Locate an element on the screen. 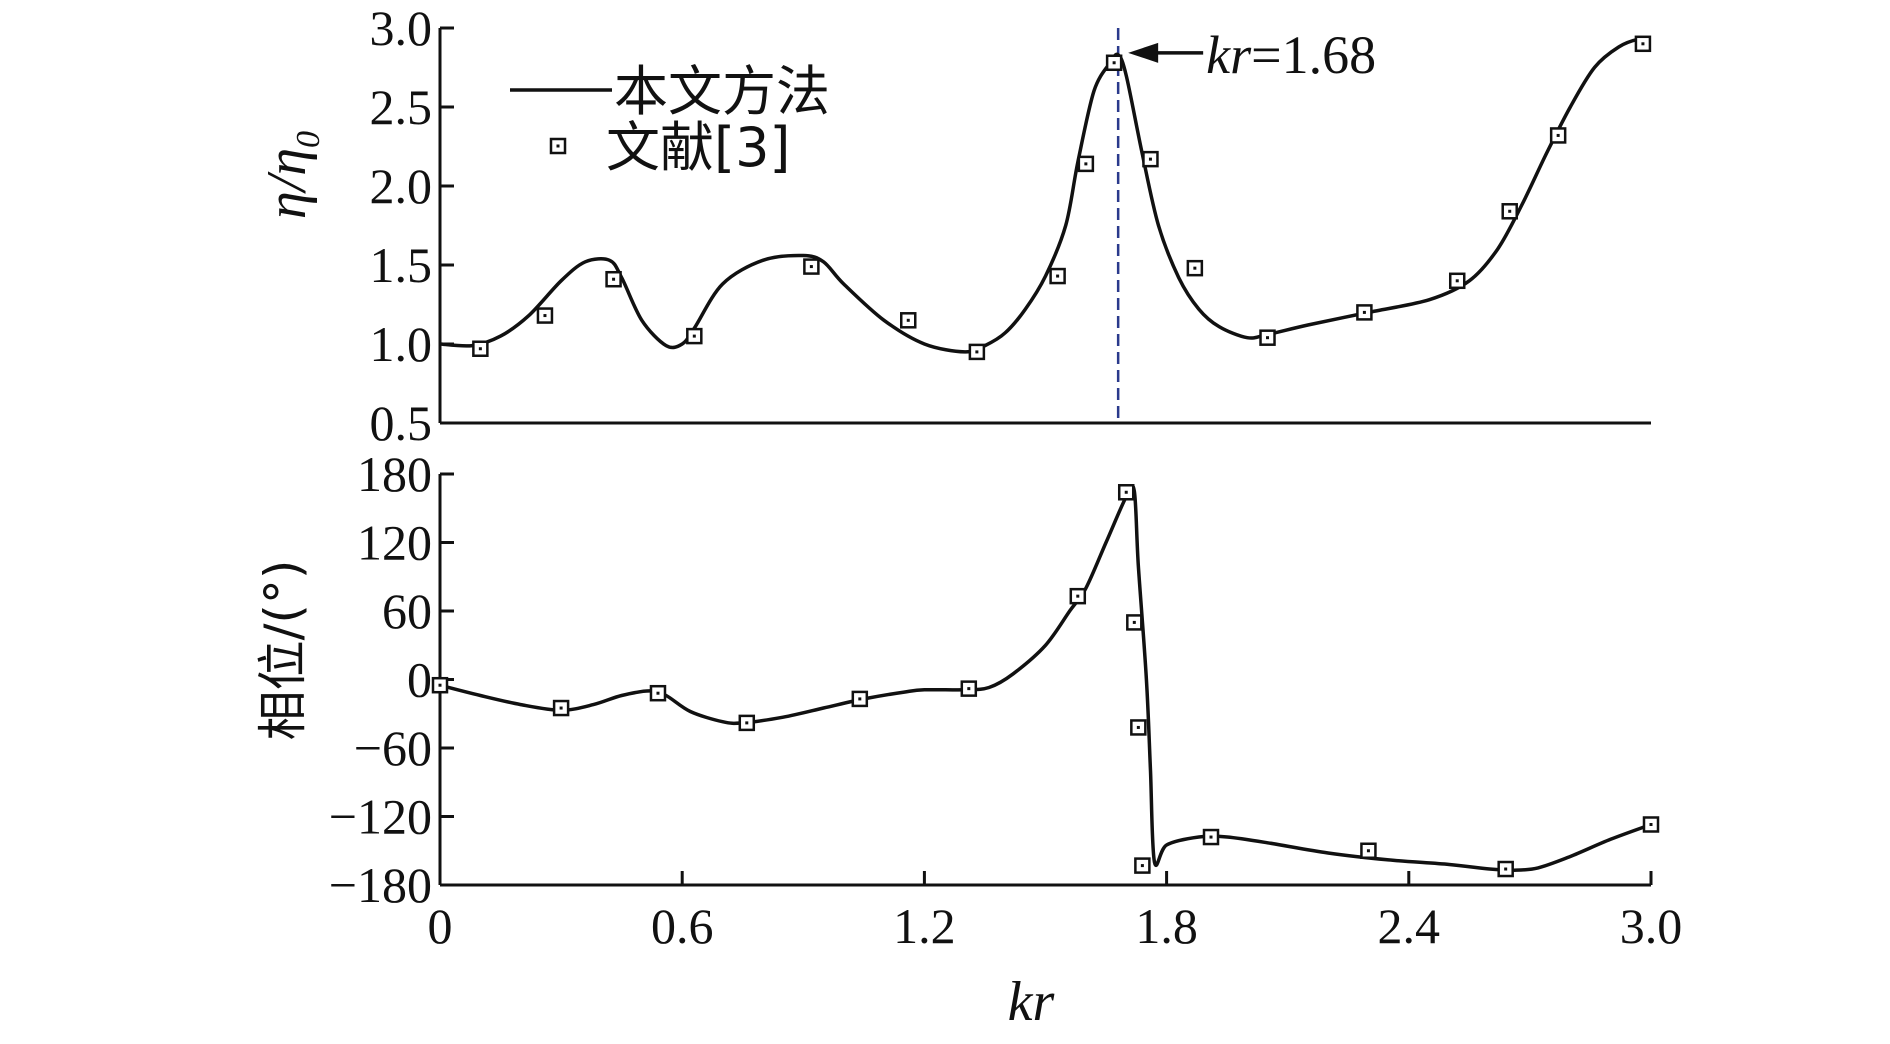 The image size is (1890, 1044). top-y-tick-labels: 0.5 1.0 1.5 2.0 2.5 3.0 is located at coordinates (401, 225).